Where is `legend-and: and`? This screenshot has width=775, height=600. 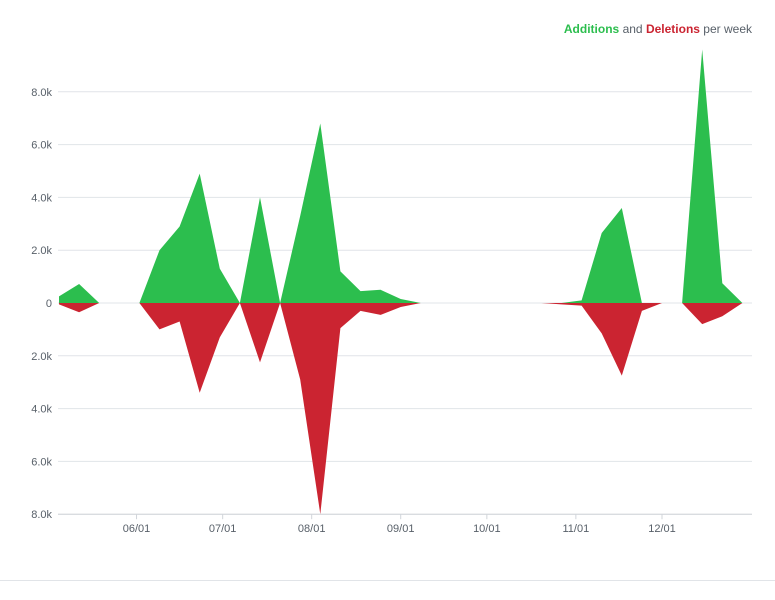 legend-and: and is located at coordinates (632, 29).